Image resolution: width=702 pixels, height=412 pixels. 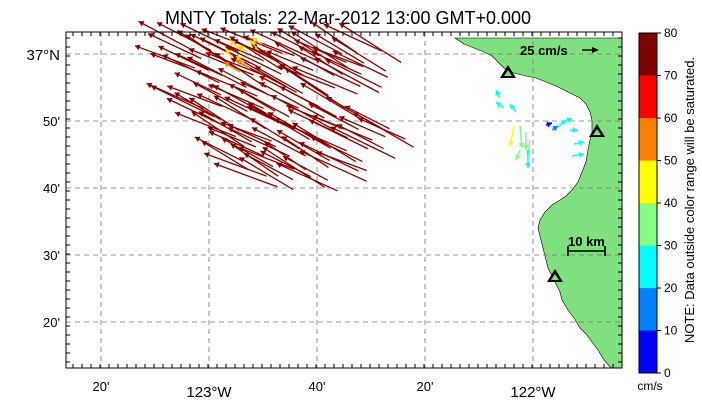 I want to click on station-markers, so click(x=552, y=173).